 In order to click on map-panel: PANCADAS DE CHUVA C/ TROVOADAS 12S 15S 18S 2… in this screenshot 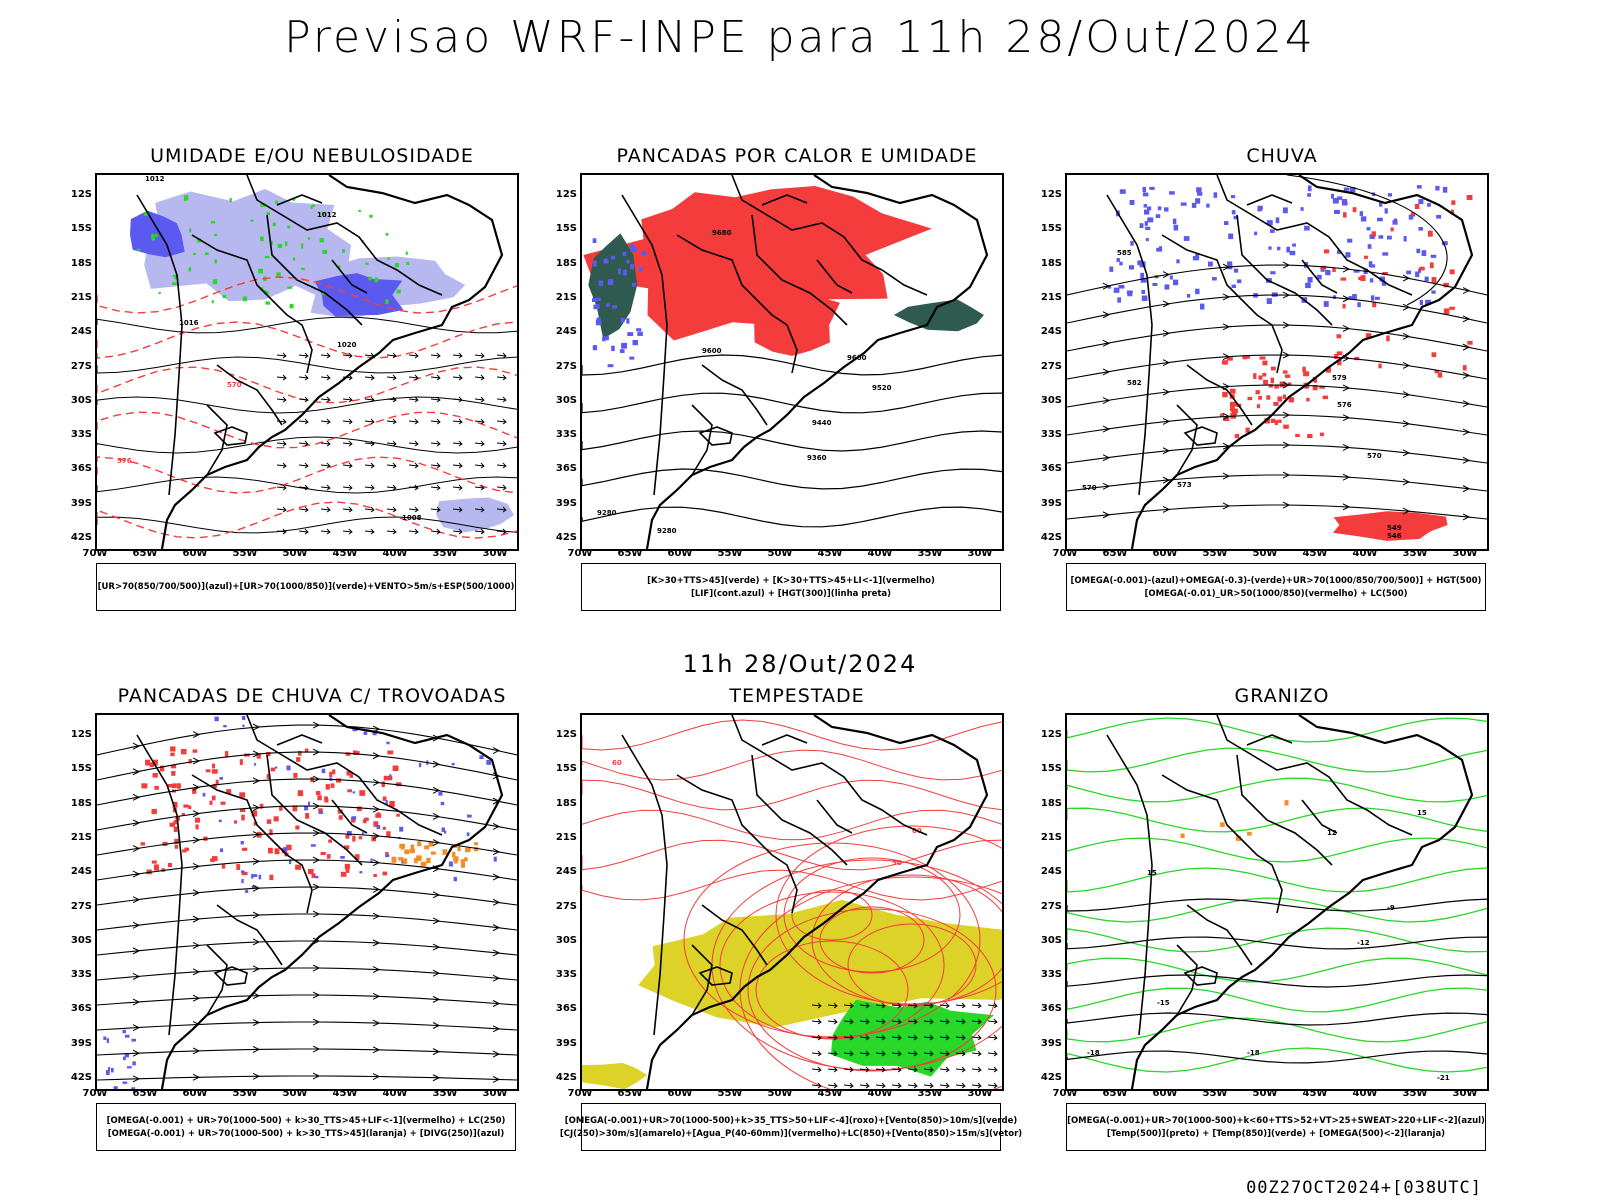, I will do `click(312, 925)`.